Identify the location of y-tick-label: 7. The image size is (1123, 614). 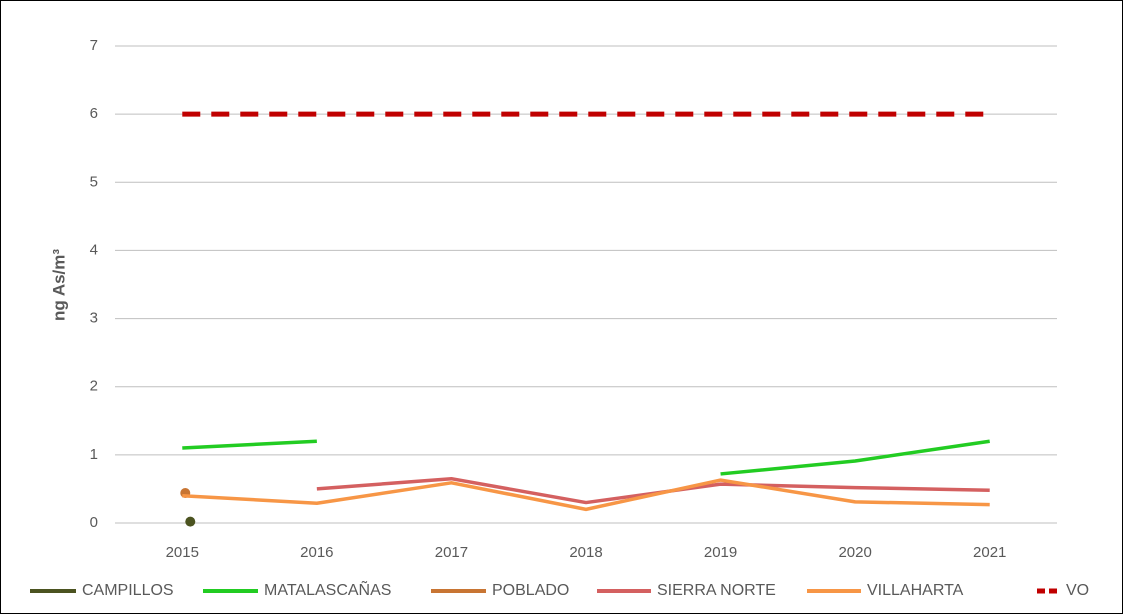
(94, 45).